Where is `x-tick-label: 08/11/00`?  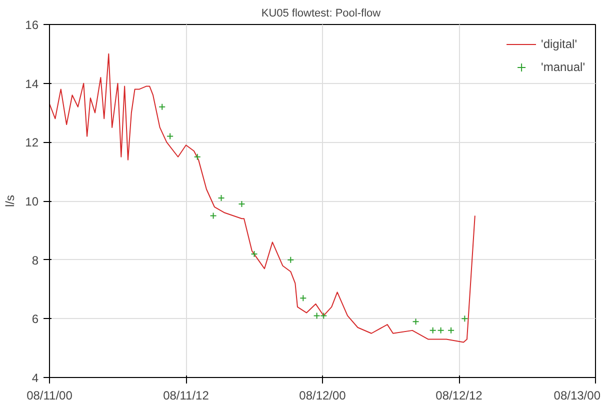
x-tick-label: 08/11/00 is located at coordinates (49, 395).